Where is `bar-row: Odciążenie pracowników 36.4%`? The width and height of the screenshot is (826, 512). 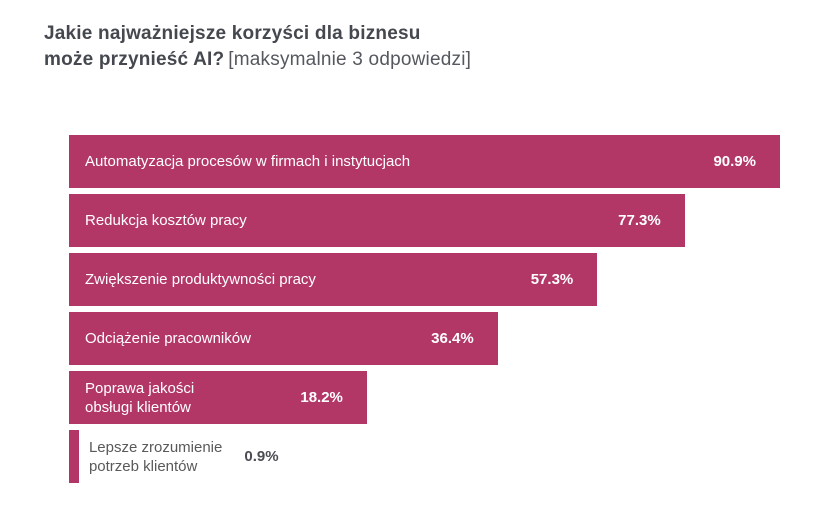
bar-row: Odciążenie pracowników 36.4% is located at coordinates (424, 338).